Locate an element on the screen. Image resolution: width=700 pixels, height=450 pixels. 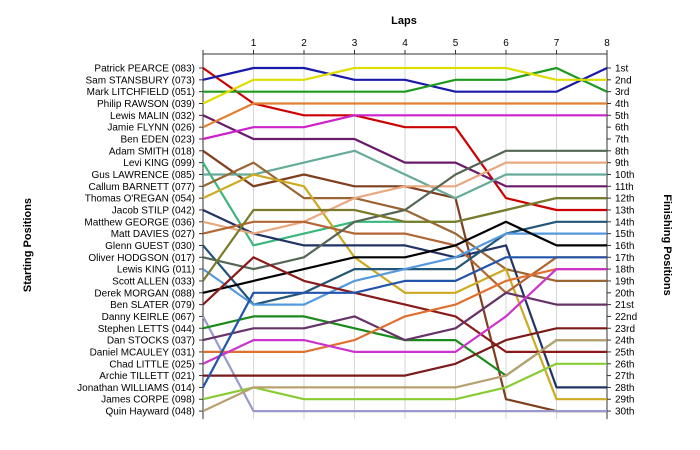
x-tick-label: 3 is located at coordinates (355, 43).